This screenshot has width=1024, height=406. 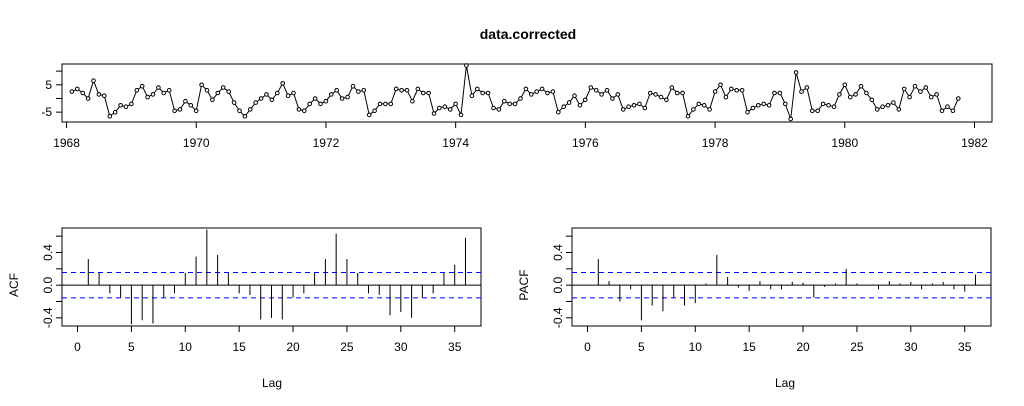 What do you see at coordinates (585, 143) in the screenshot?
I see `ts-x-tick-label: 1976` at bounding box center [585, 143].